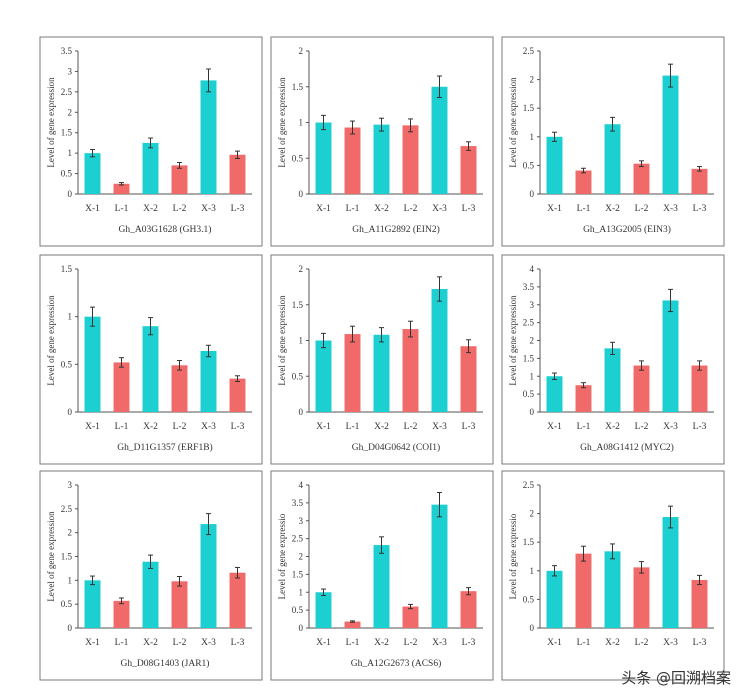 This screenshot has width=745, height=696. What do you see at coordinates (529, 108) in the screenshot?
I see `y-tick-label: 1.5` at bounding box center [529, 108].